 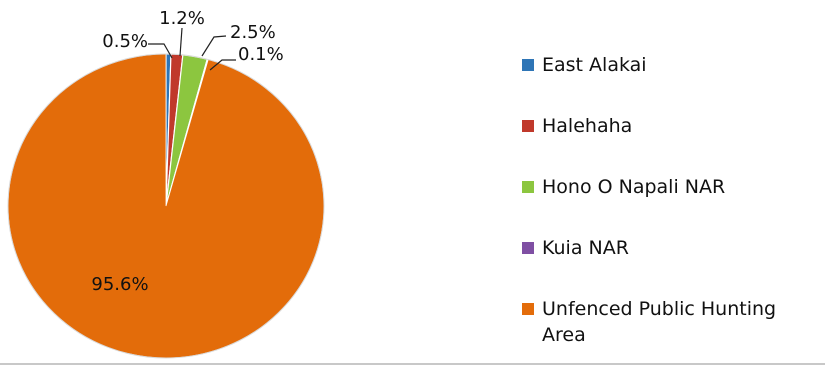 What do you see at coordinates (528, 126) in the screenshot?
I see `legend-swatch-halehaha` at bounding box center [528, 126].